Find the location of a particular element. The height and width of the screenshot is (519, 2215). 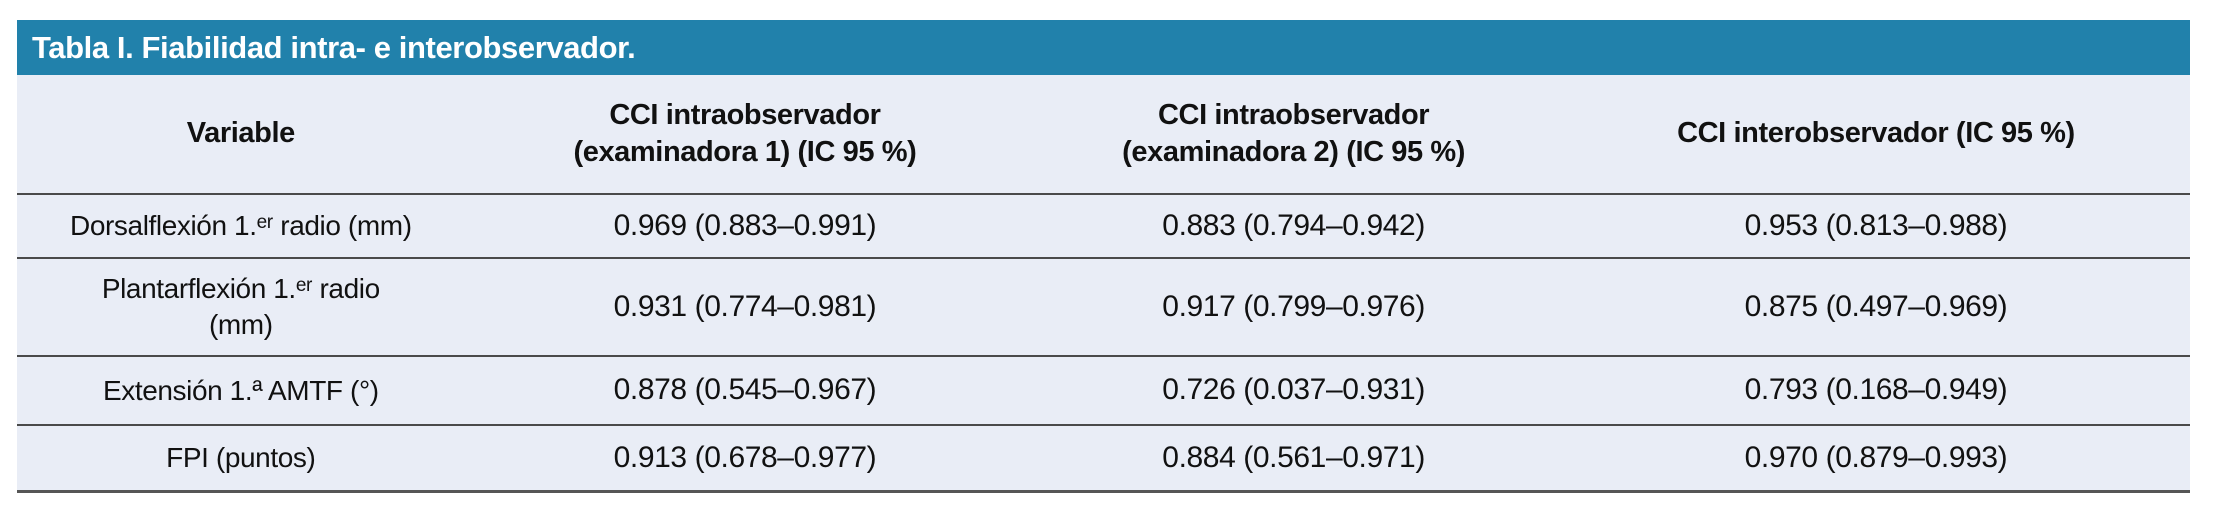

header-cell-cci-inter: CCI interobservador (IC 95 %) is located at coordinates (1876, 133).